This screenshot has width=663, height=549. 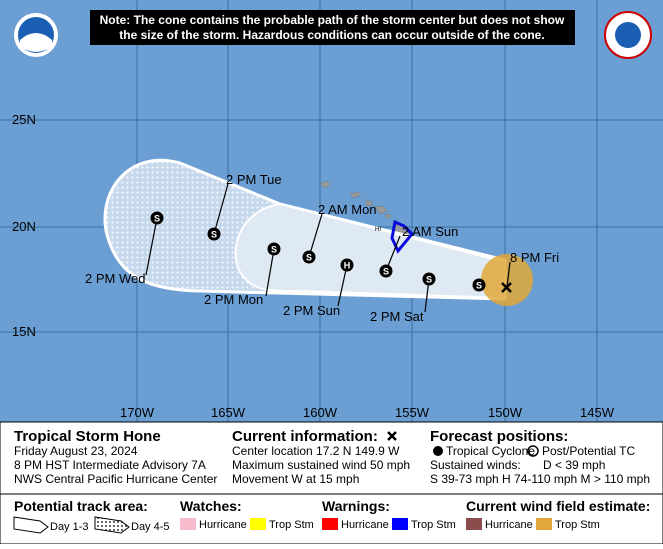 What do you see at coordinates (115, 479) in the screenshot?
I see `detail: NWS Central Pacific Hurricane Center` at bounding box center [115, 479].